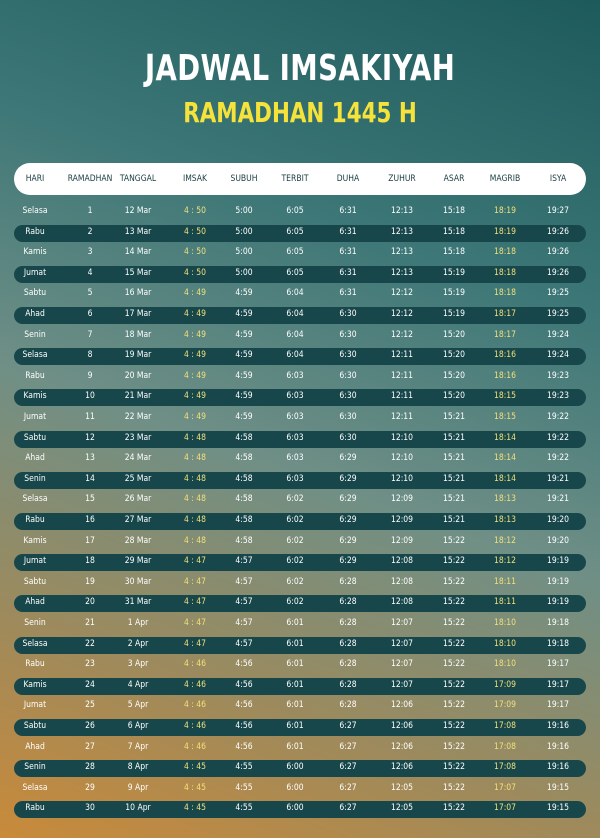  Describe the element at coordinates (90, 179) in the screenshot. I see `header-cell: RAMADHAN` at that location.